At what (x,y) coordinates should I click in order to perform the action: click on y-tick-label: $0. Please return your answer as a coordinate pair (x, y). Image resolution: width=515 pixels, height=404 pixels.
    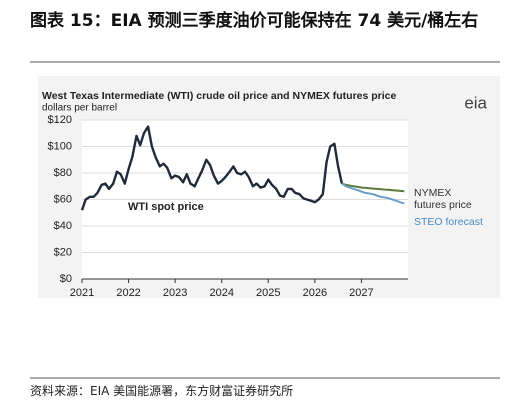
    Looking at the image, I should click on (66, 279).